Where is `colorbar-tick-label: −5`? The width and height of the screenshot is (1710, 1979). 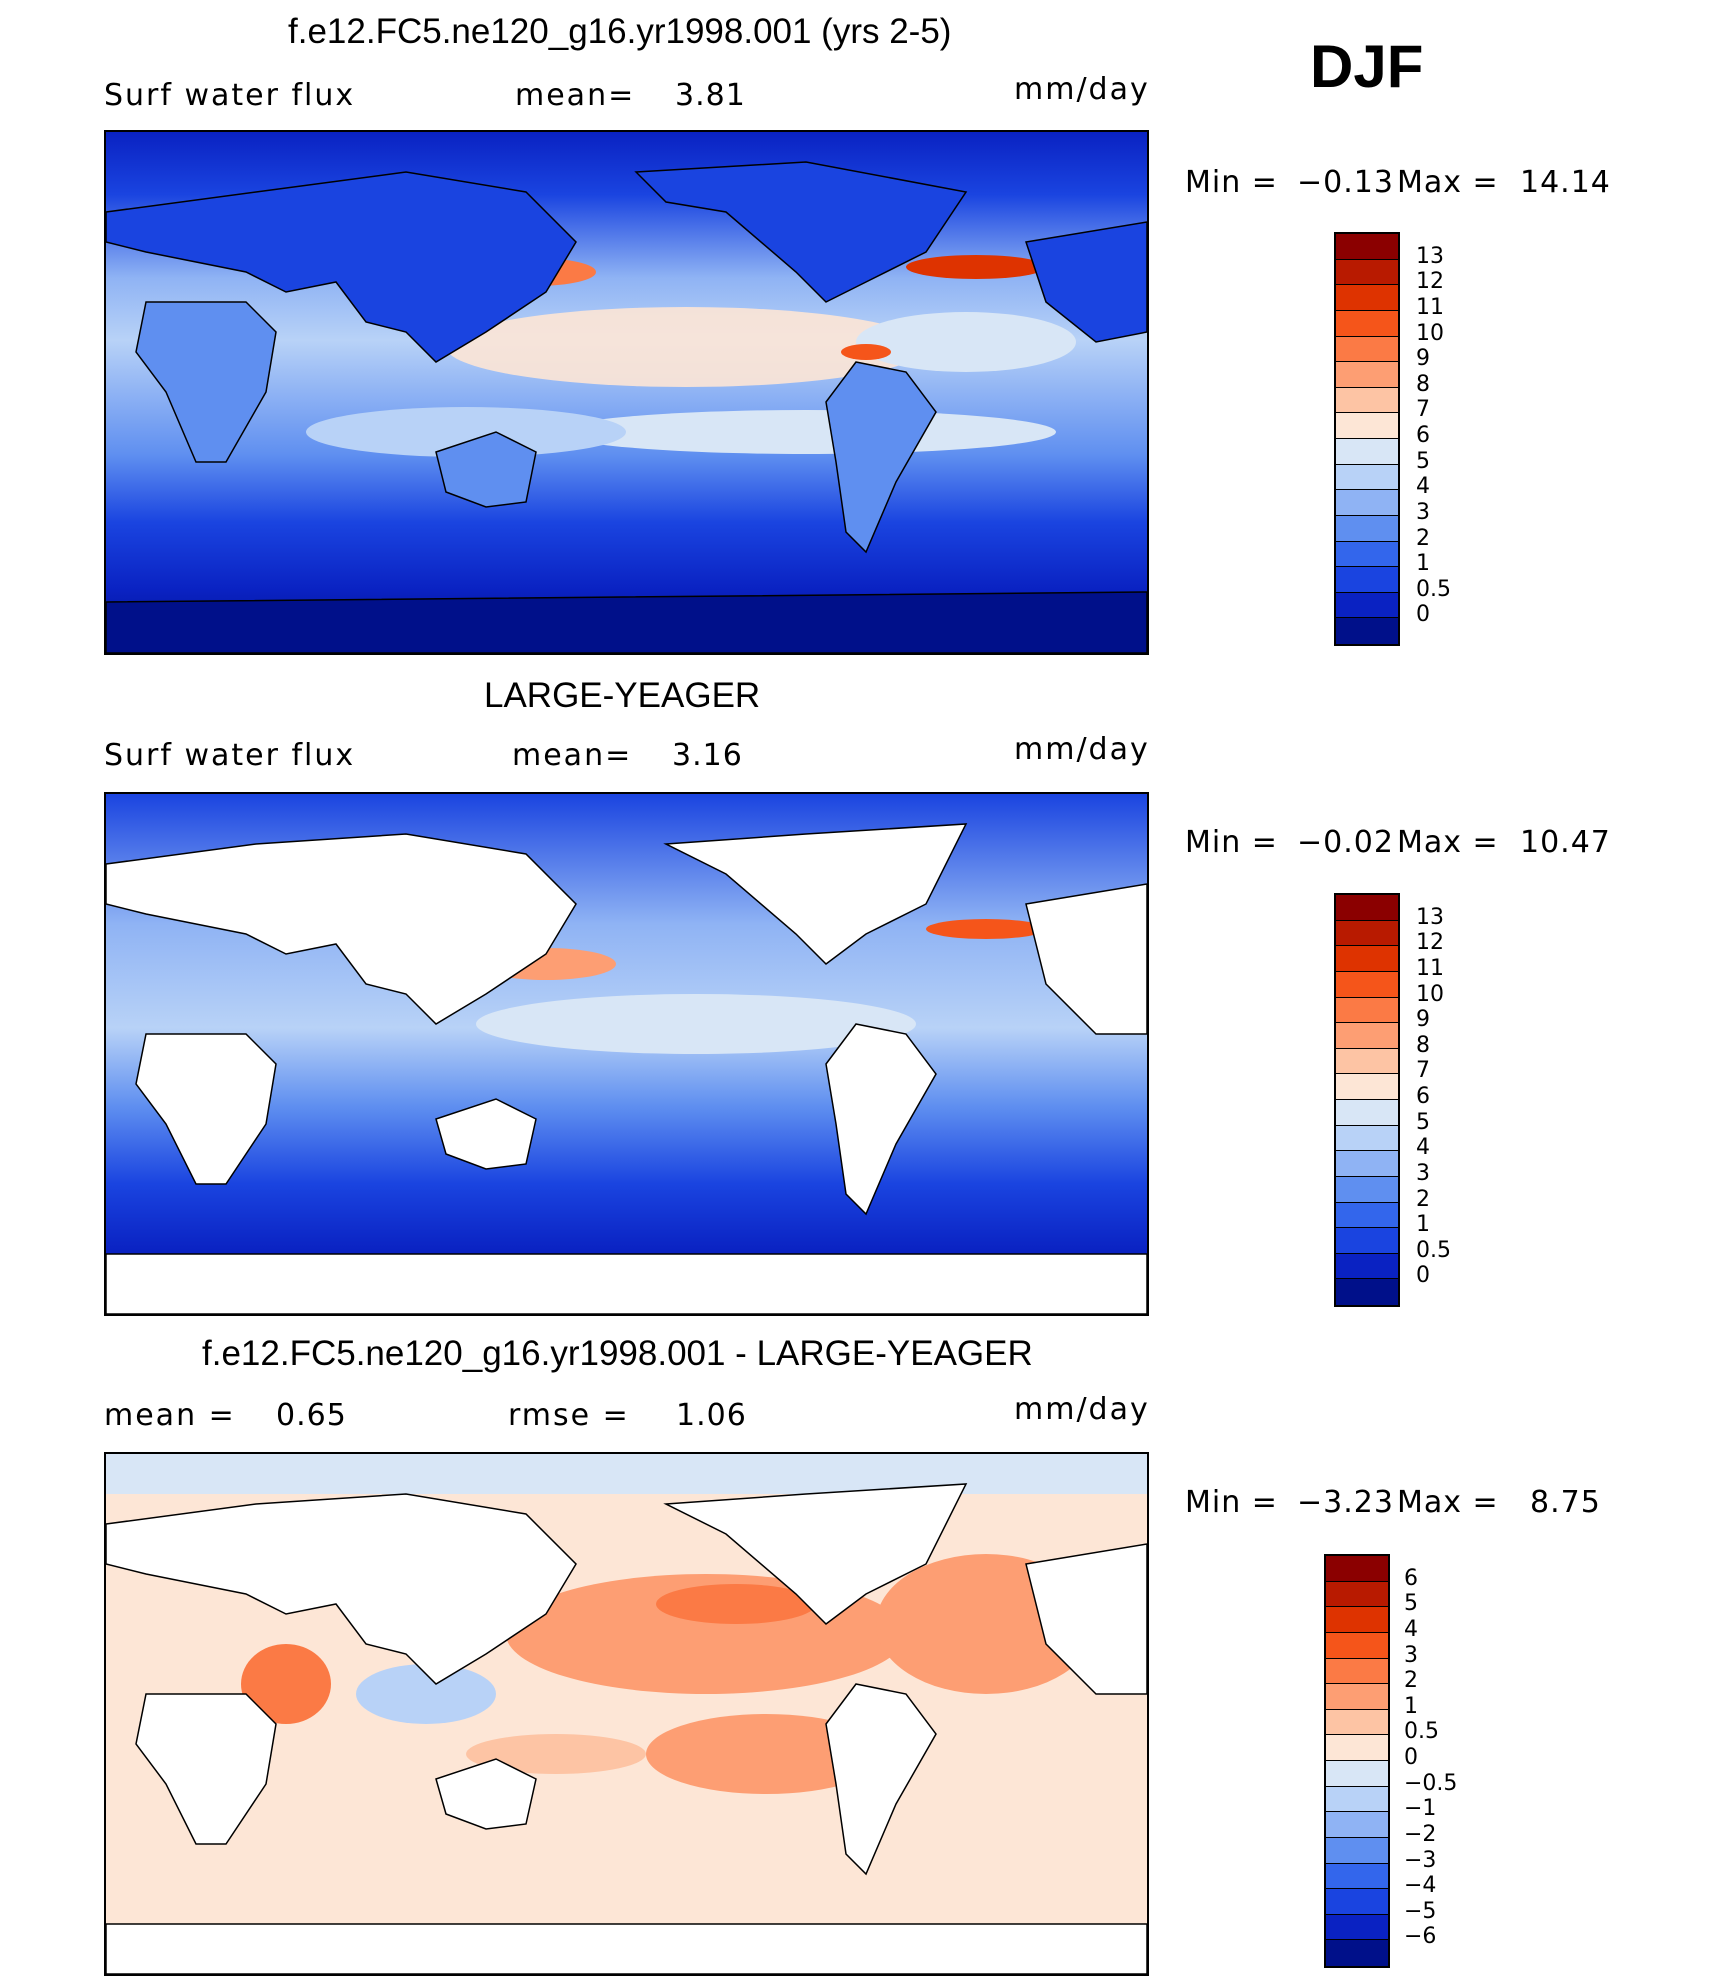 colorbar-tick-label: −5 is located at coordinates (1420, 1911).